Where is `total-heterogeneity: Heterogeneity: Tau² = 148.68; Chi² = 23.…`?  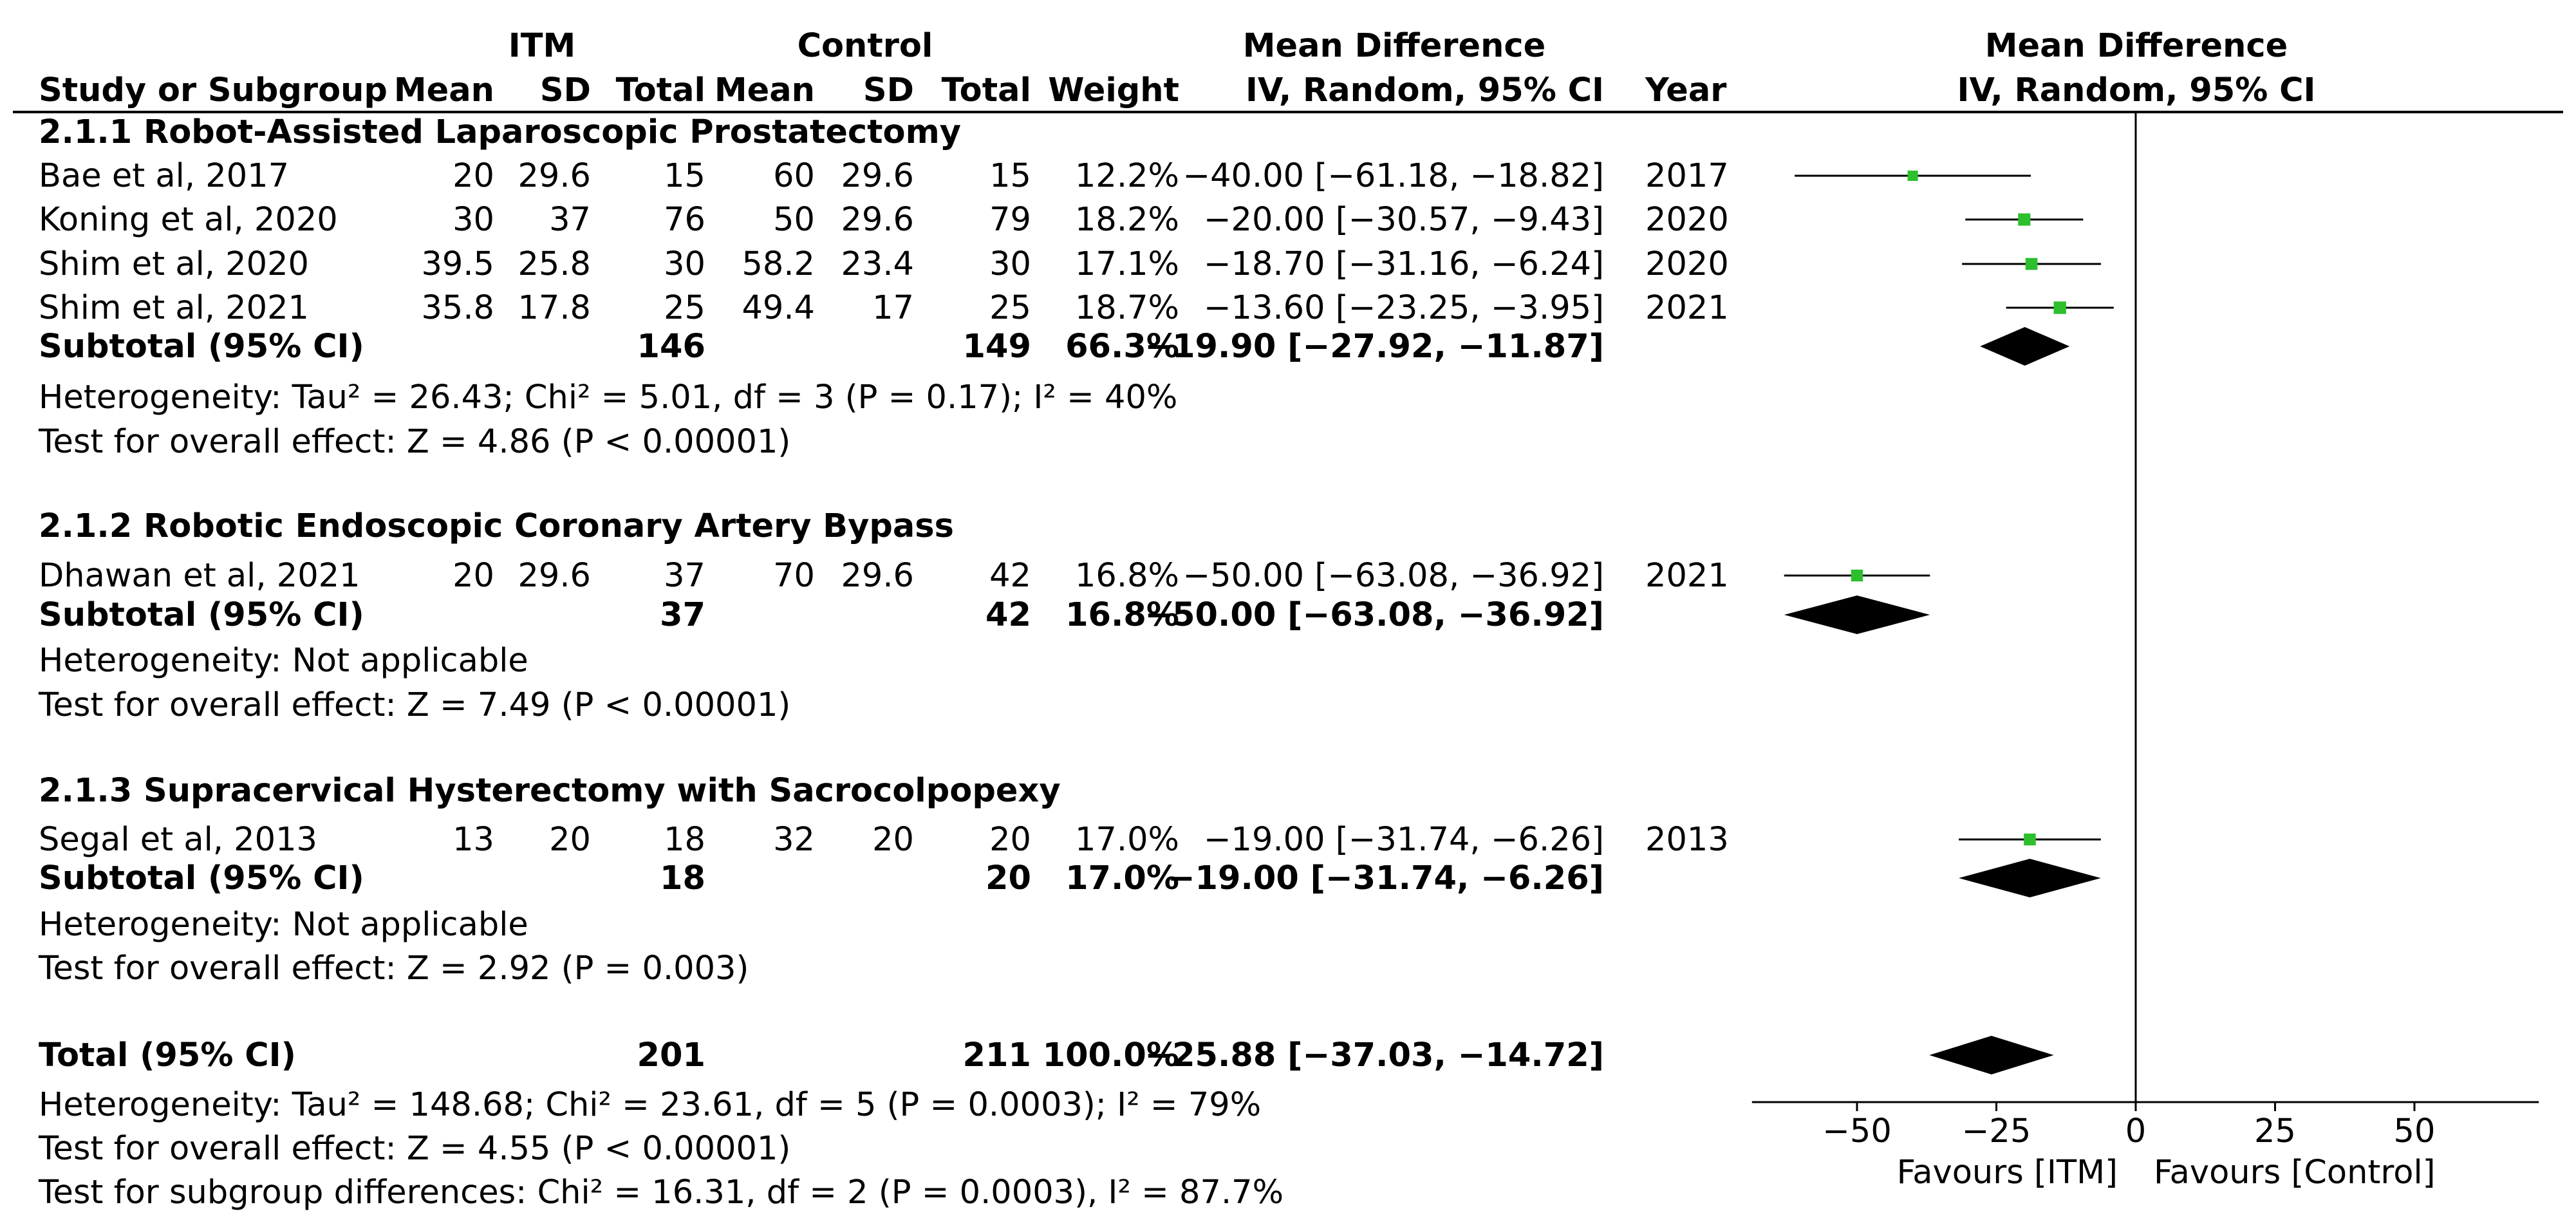
total-heterogeneity: Heterogeneity: Tau² = 148.68; Chi² = 23.… is located at coordinates (650, 1105).